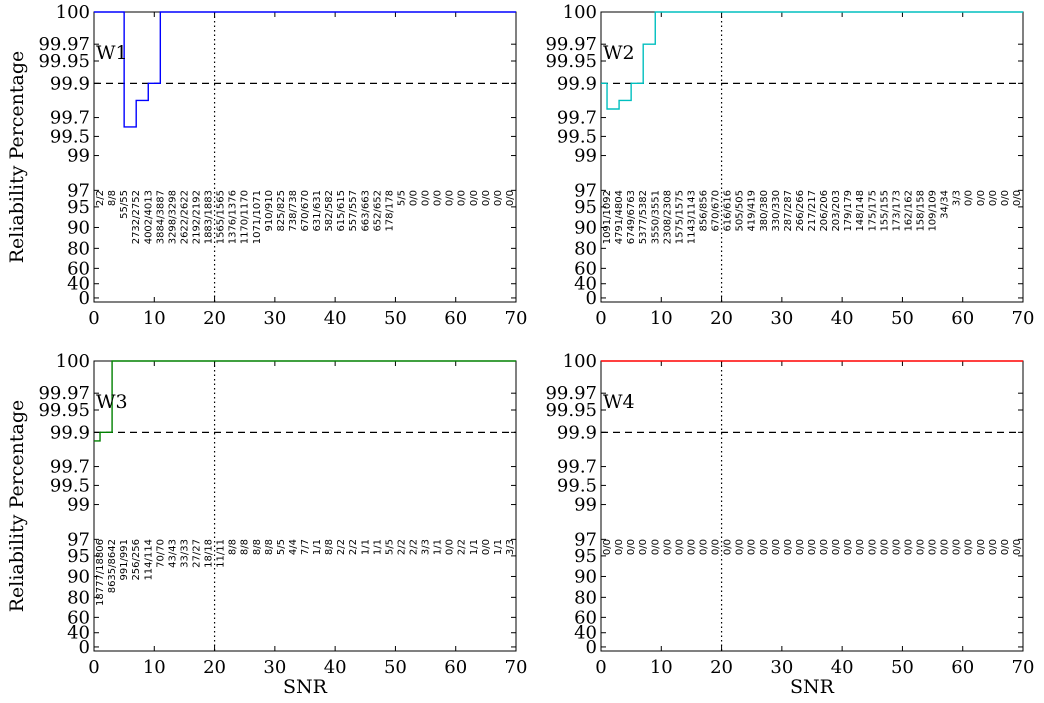 The width and height of the screenshot is (1044, 703). Describe the element at coordinates (395, 318) in the screenshot. I see `x-tick-label: 50` at that location.